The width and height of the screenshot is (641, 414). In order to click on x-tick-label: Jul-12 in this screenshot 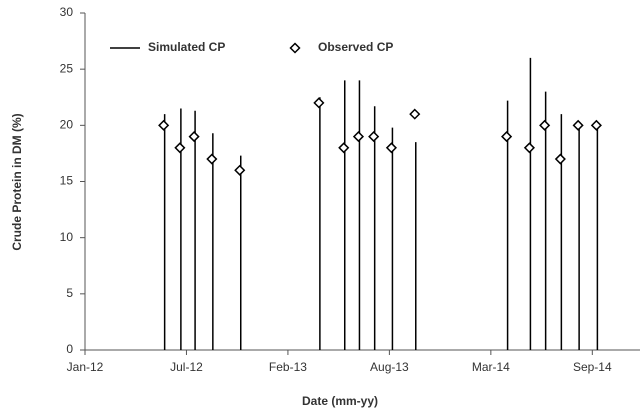, I will do `click(186, 367)`.